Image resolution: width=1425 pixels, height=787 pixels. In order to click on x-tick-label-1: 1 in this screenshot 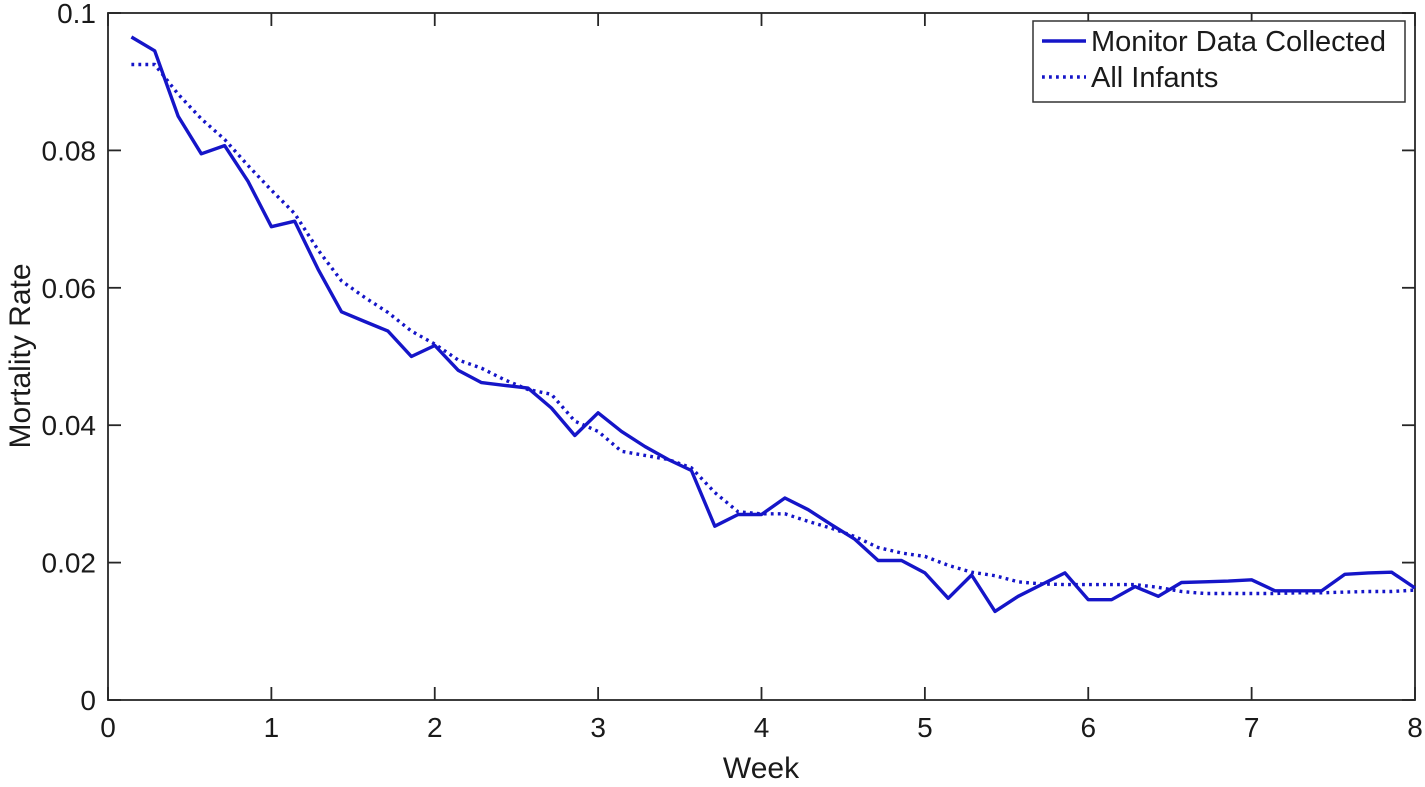, I will do `click(272, 727)`.